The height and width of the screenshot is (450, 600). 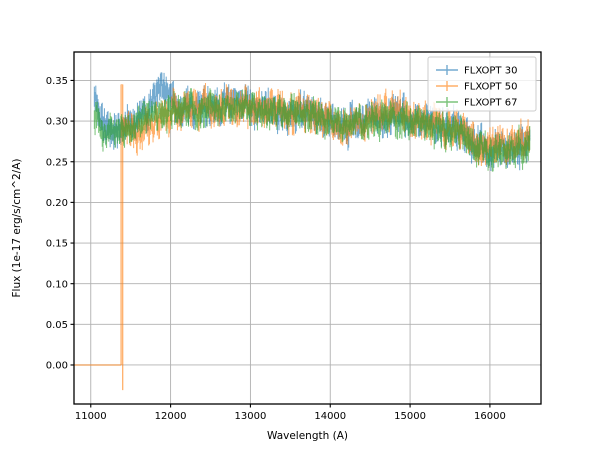 I want to click on x-tick-label: 14000, so click(x=330, y=416).